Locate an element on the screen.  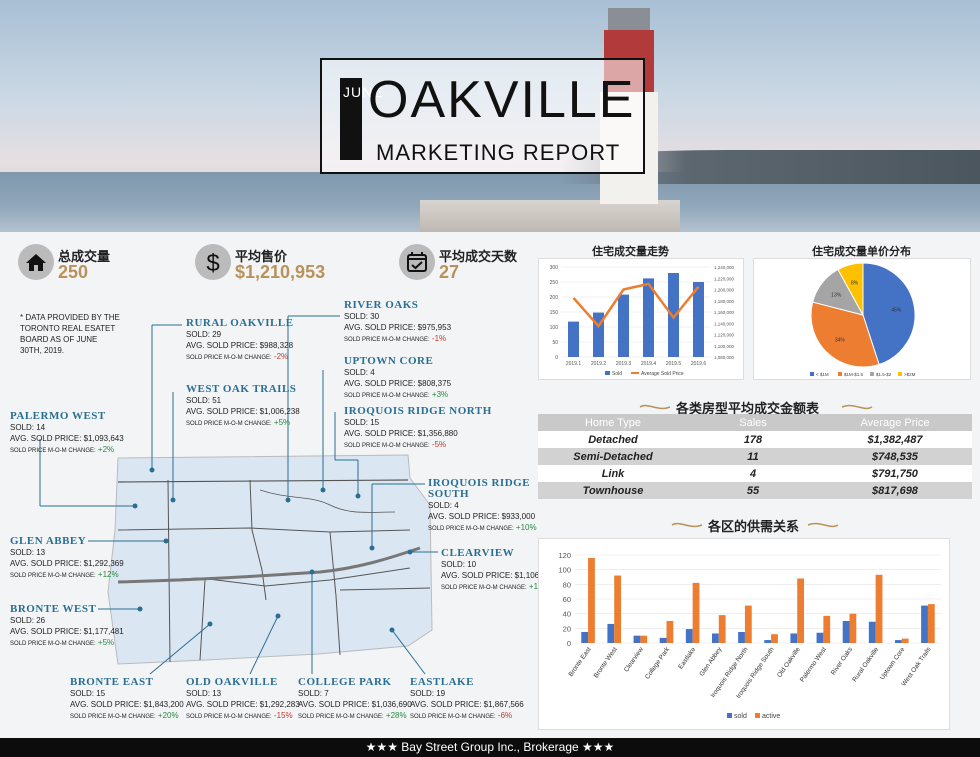
y2-tick-label: 1,180,000 is located at coordinates (724, 301).